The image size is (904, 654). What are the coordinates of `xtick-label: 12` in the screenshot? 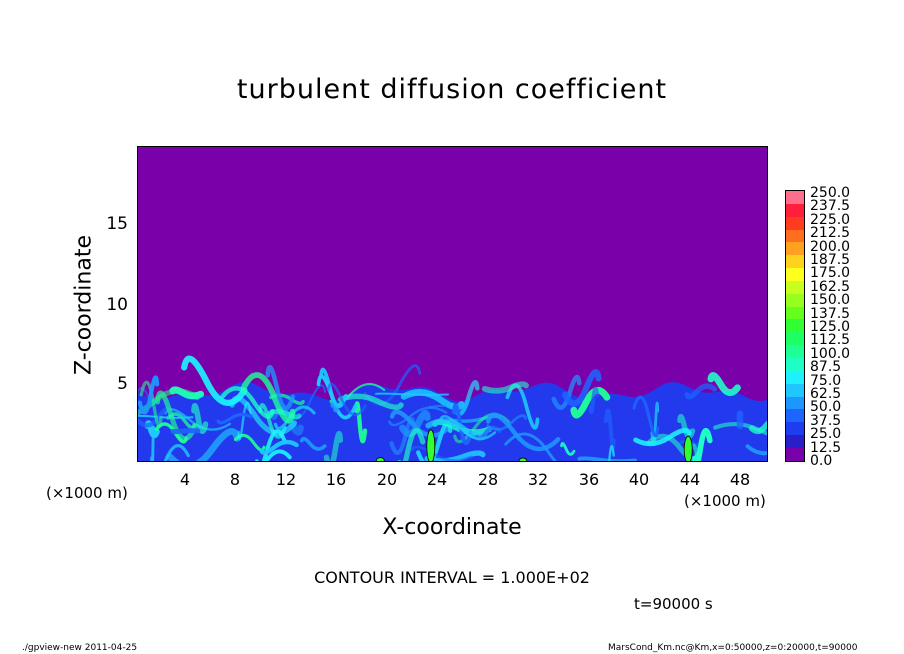 It's located at (286, 479).